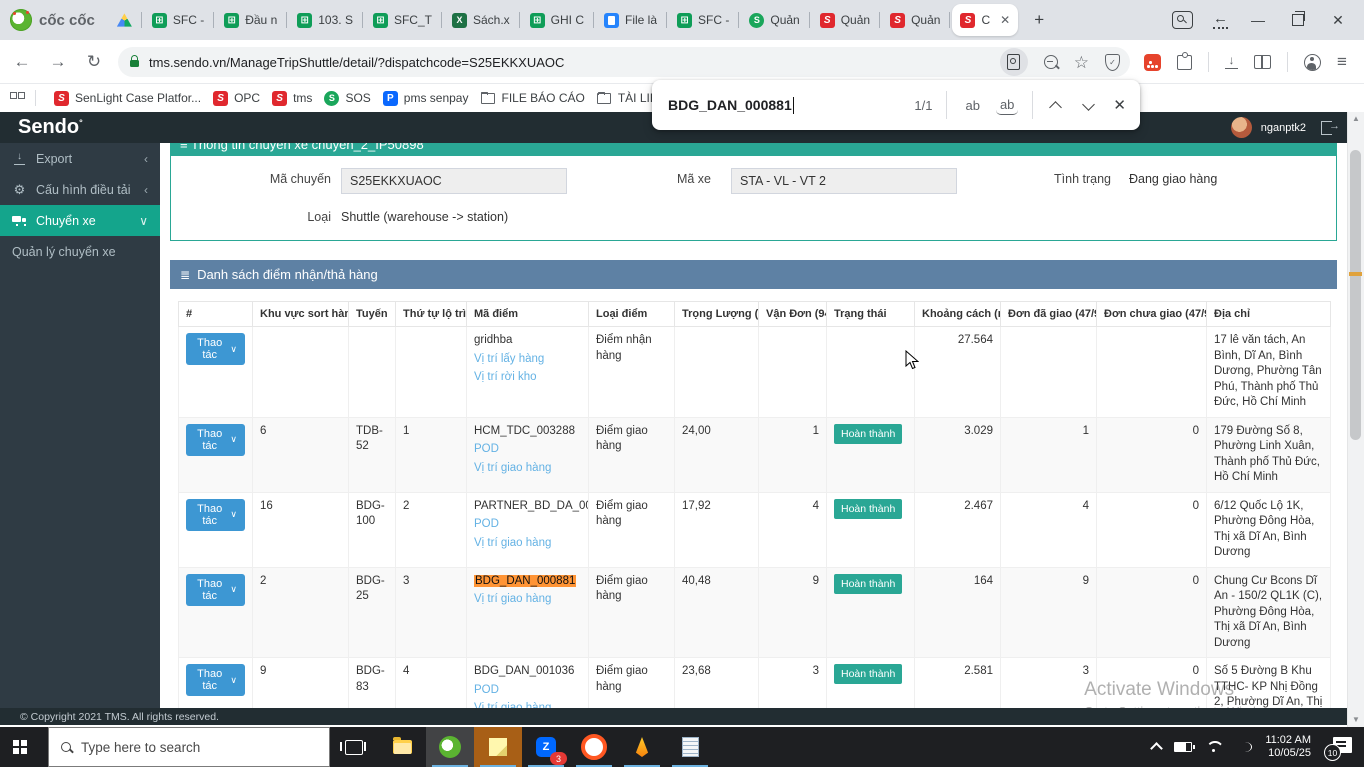 Image resolution: width=1364 pixels, height=767 pixels. What do you see at coordinates (80, 189) in the screenshot?
I see `sidebar-item: ⚙ Cấu hình điều tải ‹` at bounding box center [80, 189].